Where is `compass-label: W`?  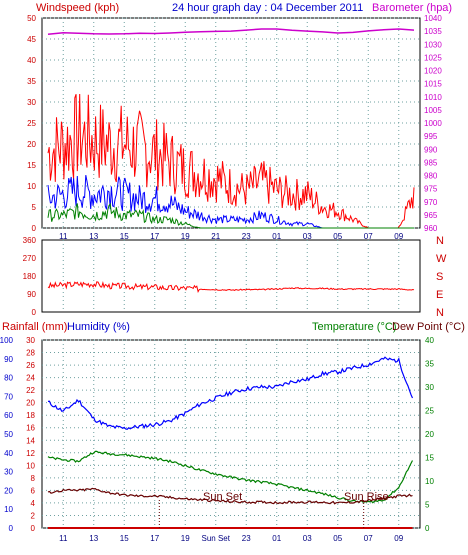 compass-label: W is located at coordinates (441, 259).